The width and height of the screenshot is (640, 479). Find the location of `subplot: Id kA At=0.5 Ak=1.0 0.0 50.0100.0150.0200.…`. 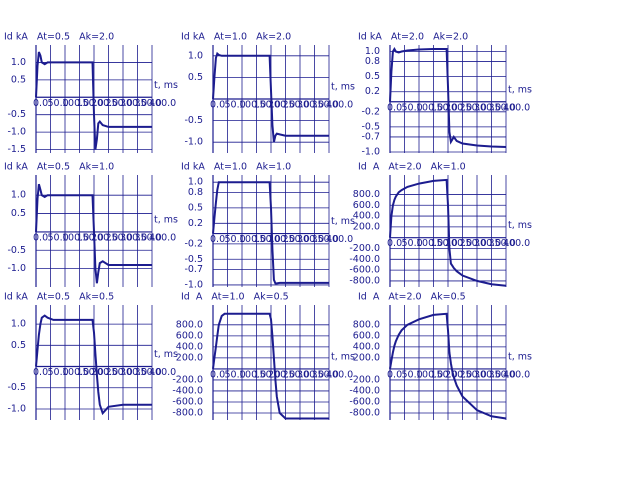

subplot: Id kA At=0.5 Ak=1.0 0.0 50.0100.0150.0200.… is located at coordinates (91, 224).